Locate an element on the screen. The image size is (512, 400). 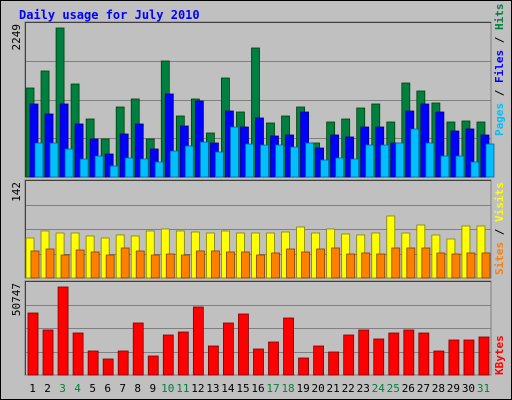
day-label: 17 is located at coordinates (272, 388).